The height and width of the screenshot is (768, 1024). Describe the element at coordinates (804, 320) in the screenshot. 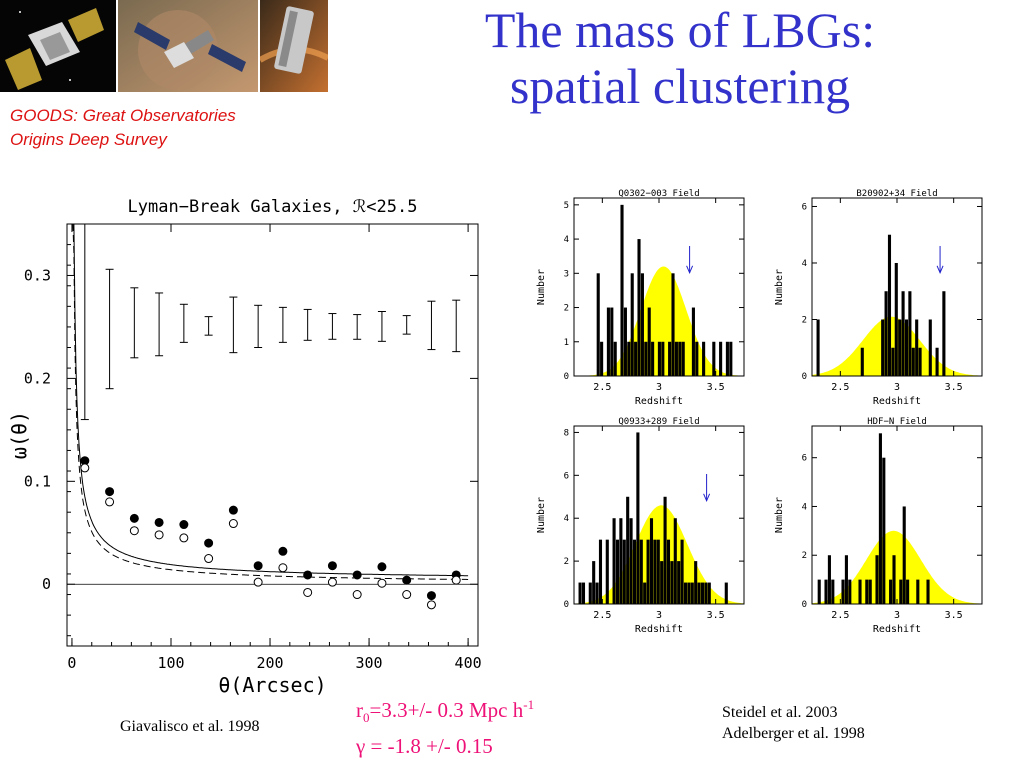

I see `y-tick-label: 2` at that location.